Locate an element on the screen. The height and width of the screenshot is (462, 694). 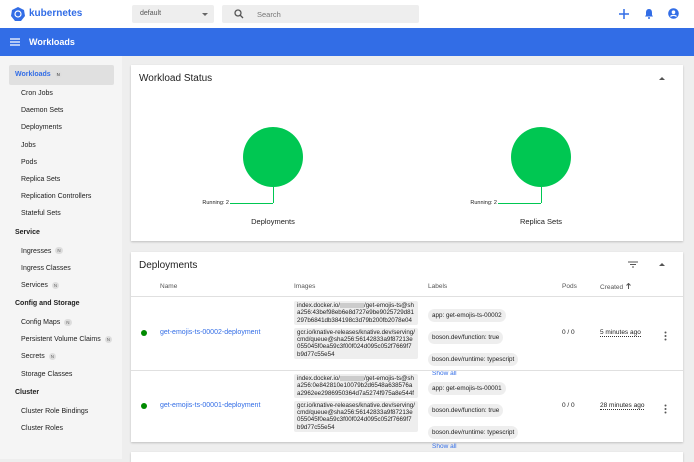
nav-label: Jobs is located at coordinates (28, 145).